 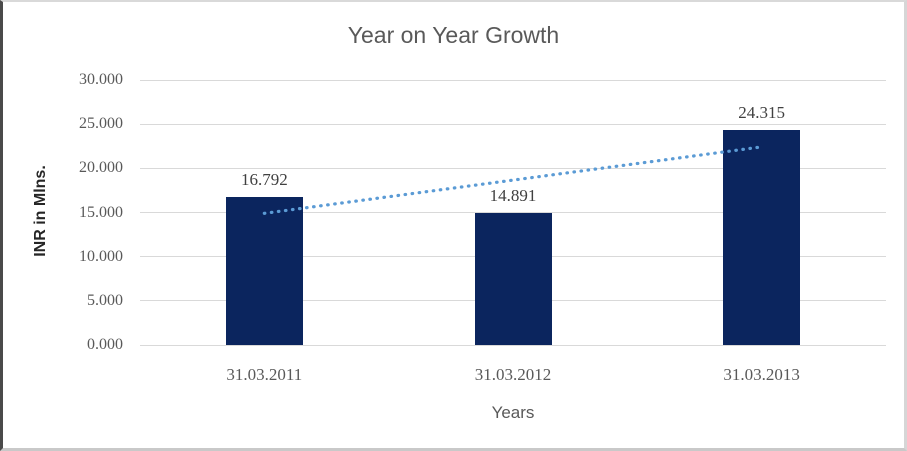 I want to click on y-tick-label: 15.000, so click(x=101, y=212).